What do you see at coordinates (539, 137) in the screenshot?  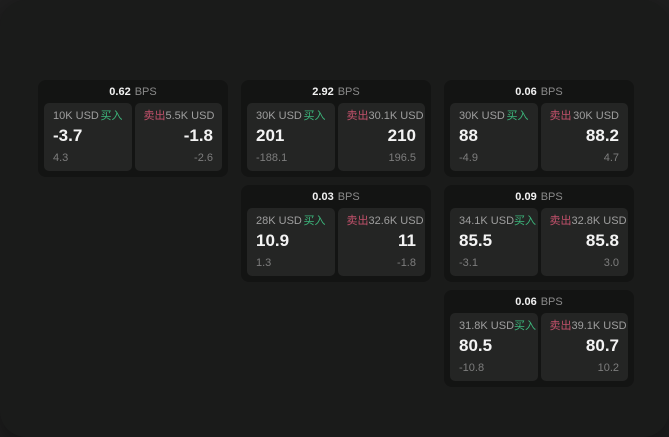 I see `card-panels: 30K USD 买入 88 -4.9 卖出 30K USD 88.2 4.7` at bounding box center [539, 137].